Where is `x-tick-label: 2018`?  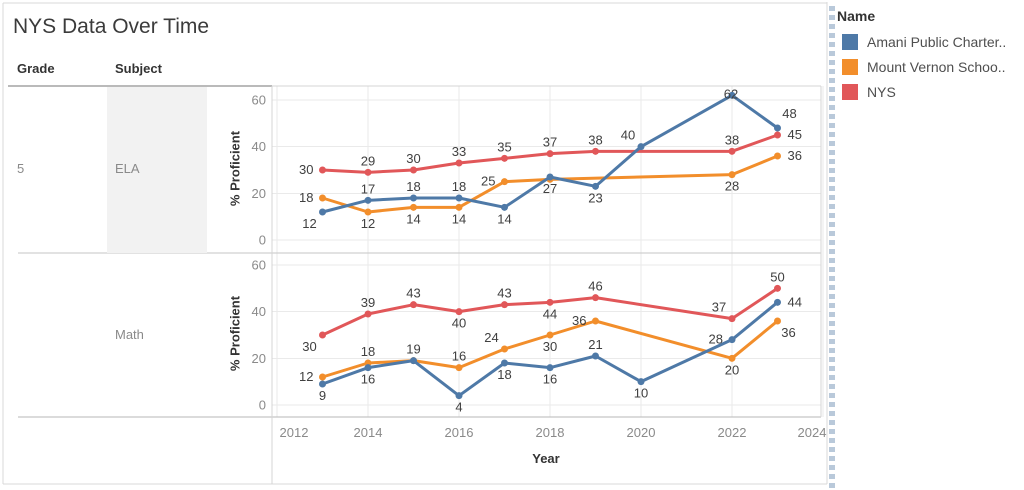 x-tick-label: 2018 is located at coordinates (550, 432).